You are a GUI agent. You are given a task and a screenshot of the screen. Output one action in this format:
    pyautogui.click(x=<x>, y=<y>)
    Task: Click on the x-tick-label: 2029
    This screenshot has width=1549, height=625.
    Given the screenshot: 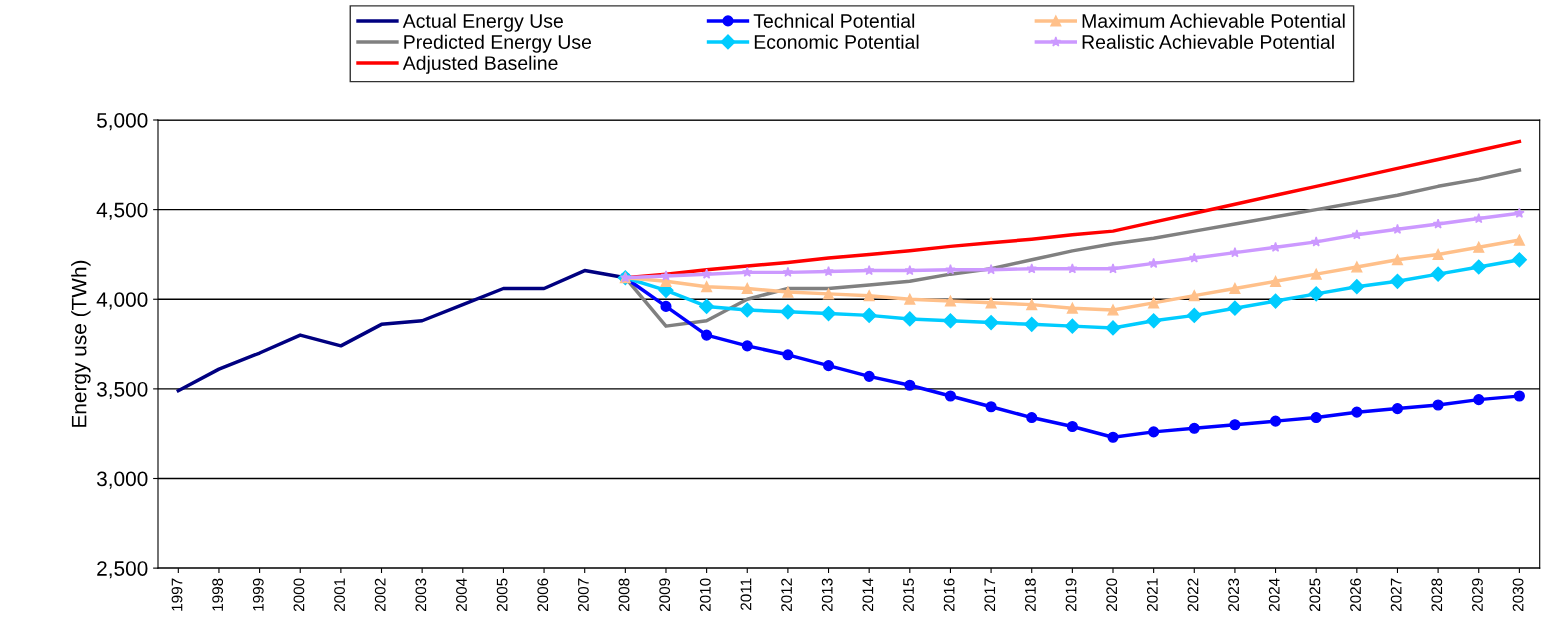 What is the action you would take?
    pyautogui.click(x=1477, y=595)
    